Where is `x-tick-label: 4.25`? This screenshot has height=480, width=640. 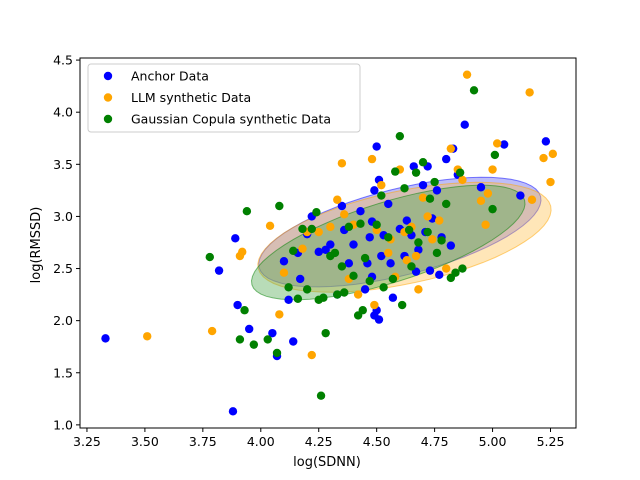 x-tick-label: 4.25 is located at coordinates (319, 441).